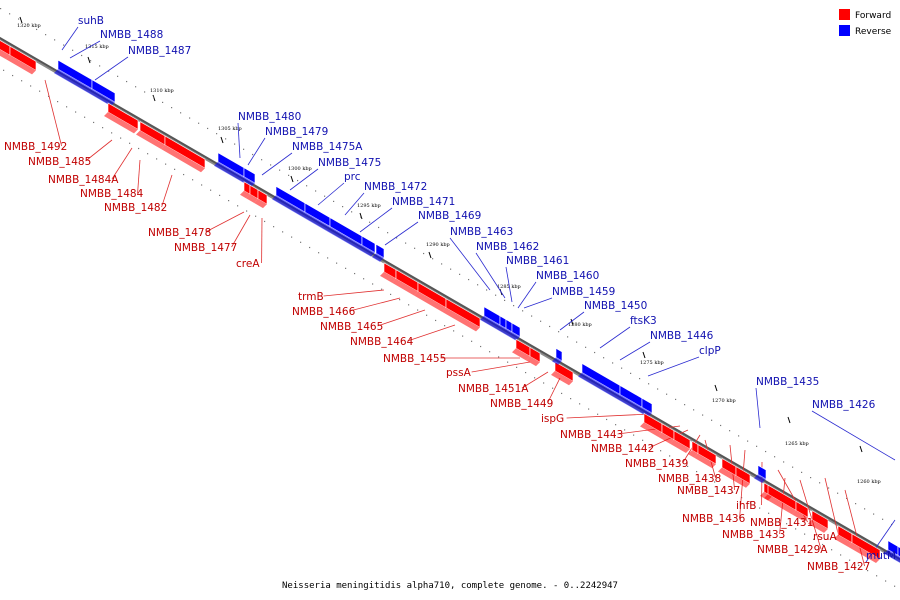 This screenshot has width=900, height=600. What do you see at coordinates (351, 327) in the screenshot?
I see `forward-gene-label: NMBB_1465` at bounding box center [351, 327].